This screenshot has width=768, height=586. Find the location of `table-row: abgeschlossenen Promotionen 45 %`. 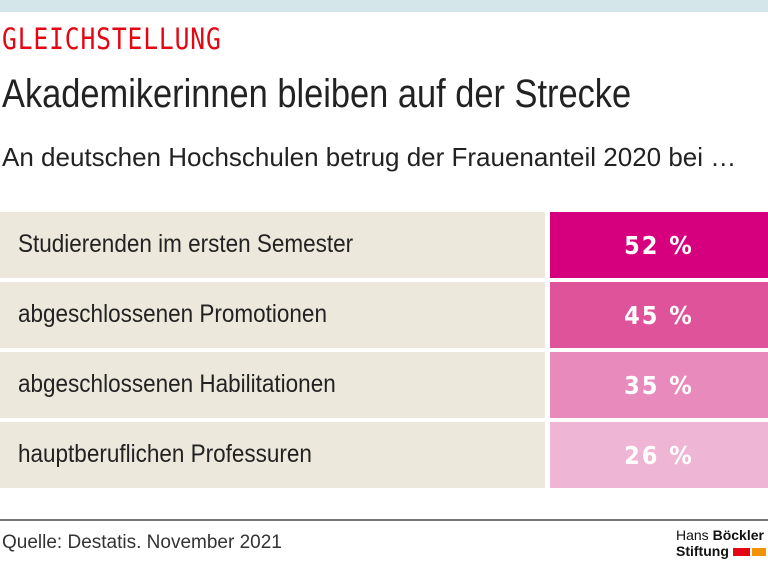

table-row: abgeschlossenen Promotionen 45 % is located at coordinates (384, 315).